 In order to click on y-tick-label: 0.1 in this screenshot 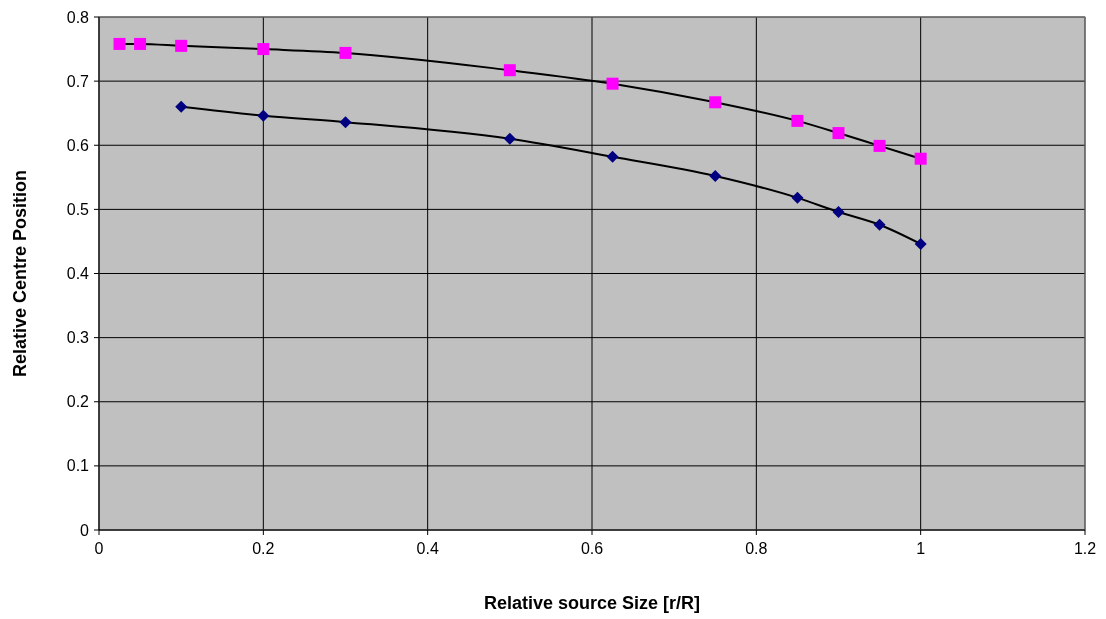, I will do `click(78, 466)`.